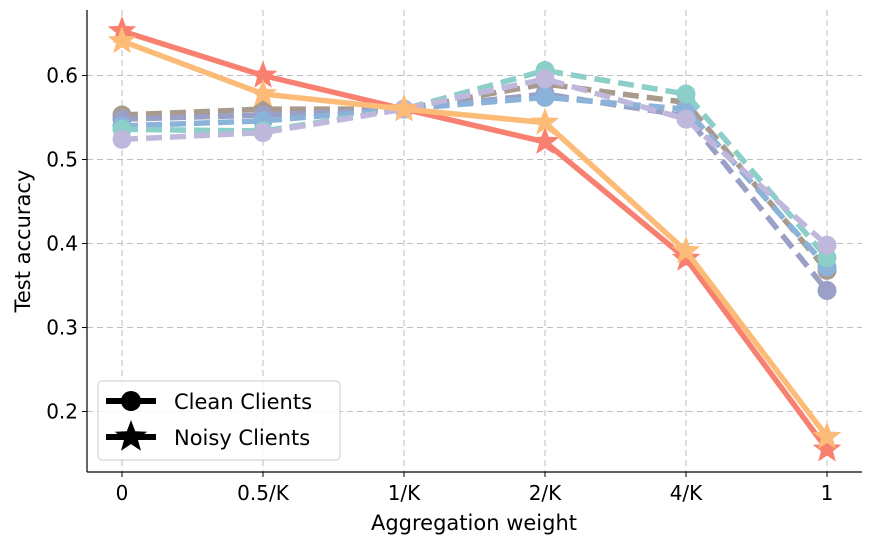 This screenshot has width=871, height=545. What do you see at coordinates (263, 493) in the screenshot?
I see `x-tick-label: 0.5/K` at bounding box center [263, 493].